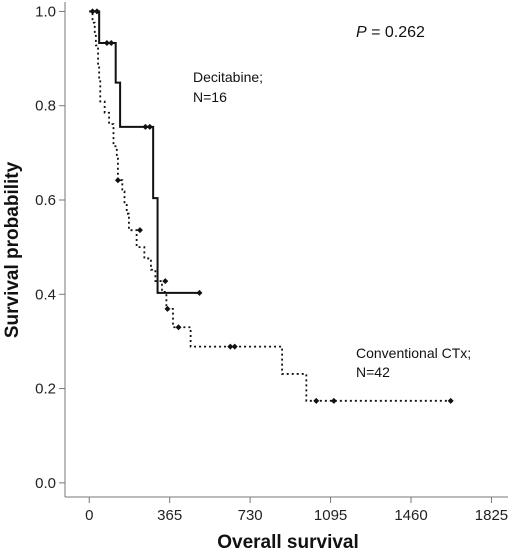 The width and height of the screenshot is (520, 555). I want to click on label-decitabine-line1: Decitabine;, so click(228, 77).